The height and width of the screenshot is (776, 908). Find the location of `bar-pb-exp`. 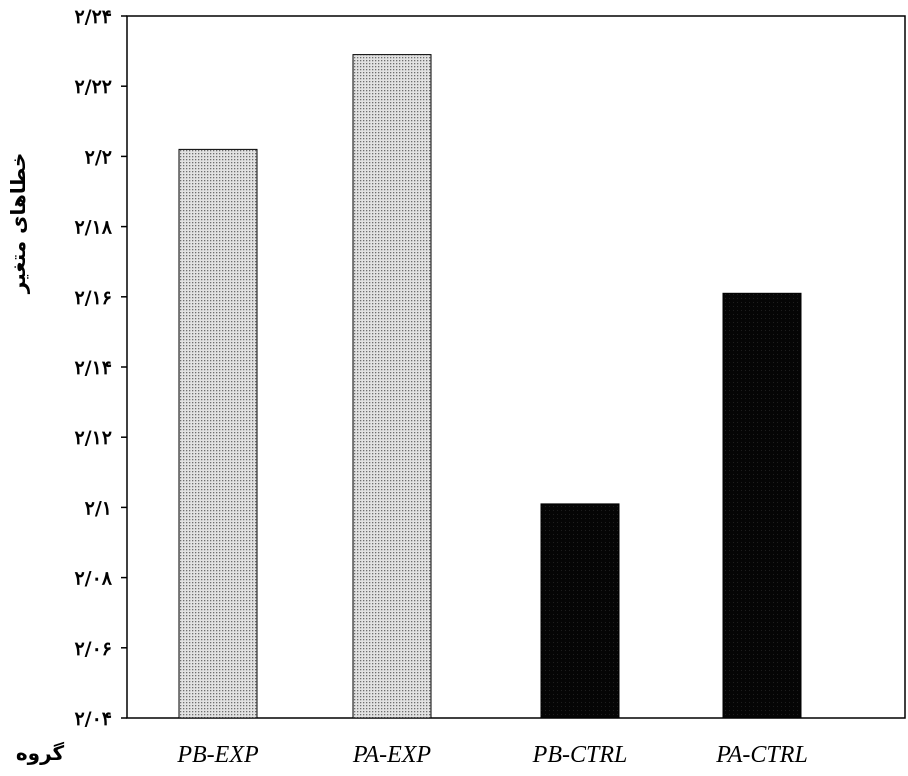

bar-pb-exp is located at coordinates (218, 433).